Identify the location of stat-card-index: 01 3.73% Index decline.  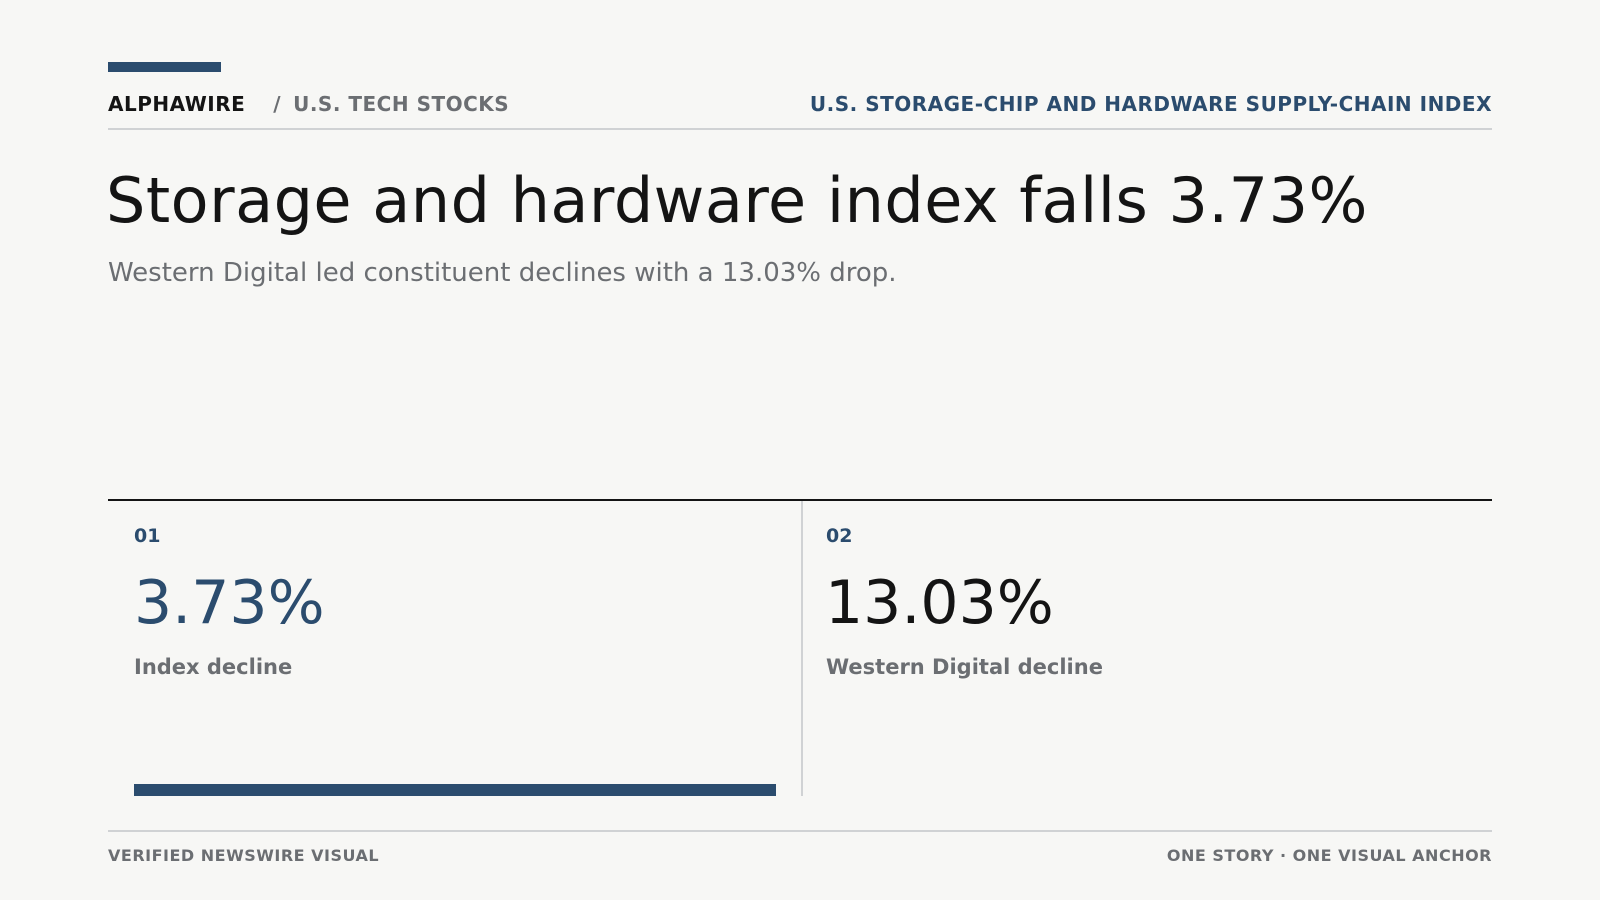
(454, 648).